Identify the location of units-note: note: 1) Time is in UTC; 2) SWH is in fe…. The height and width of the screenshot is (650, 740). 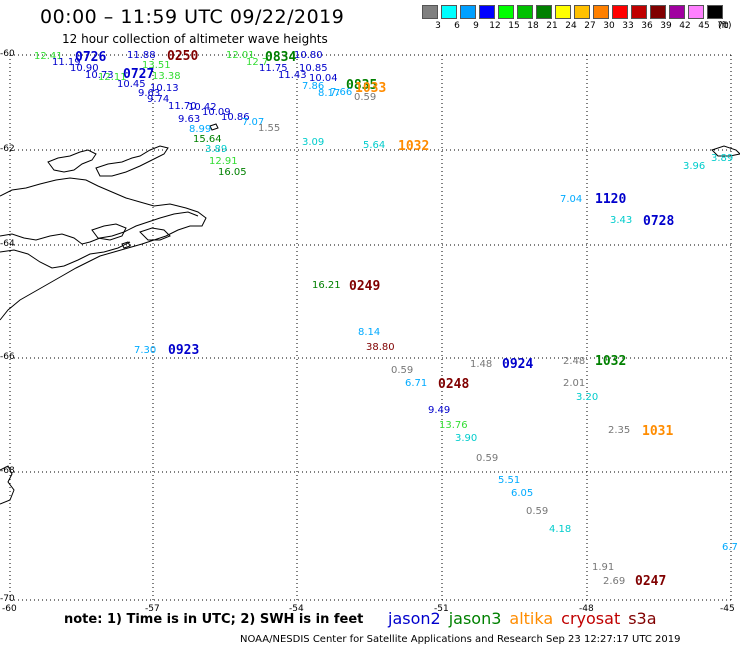
(214, 619).